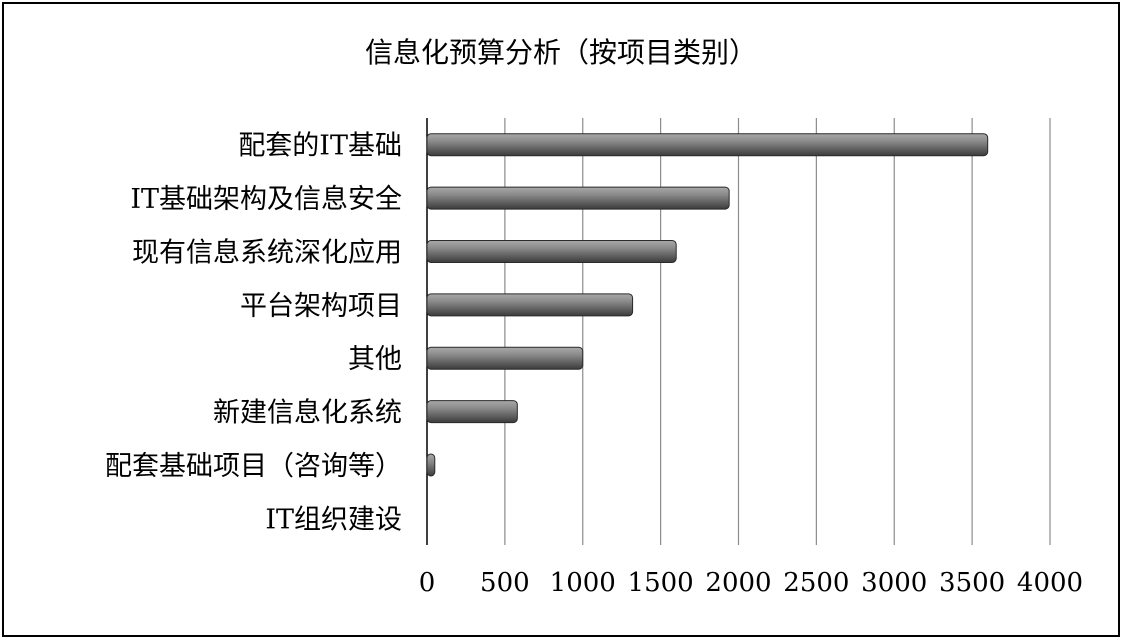 The width and height of the screenshot is (1122, 639). Describe the element at coordinates (253, 466) in the screenshot. I see `category-label: 配套基础项目（咨询等）` at that location.